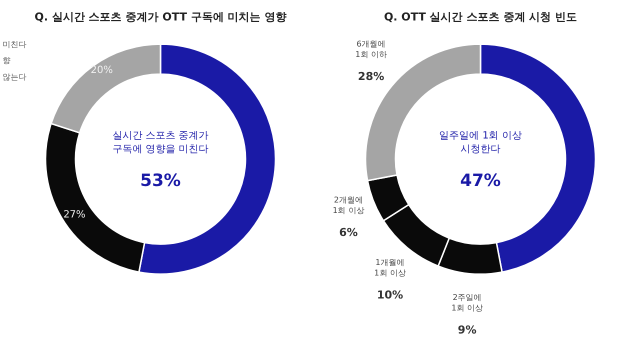 Image resolution: width=640 pixels, height=350 pixels. What do you see at coordinates (371, 76) in the screenshot?
I see `data-label: 28%` at bounding box center [371, 76].